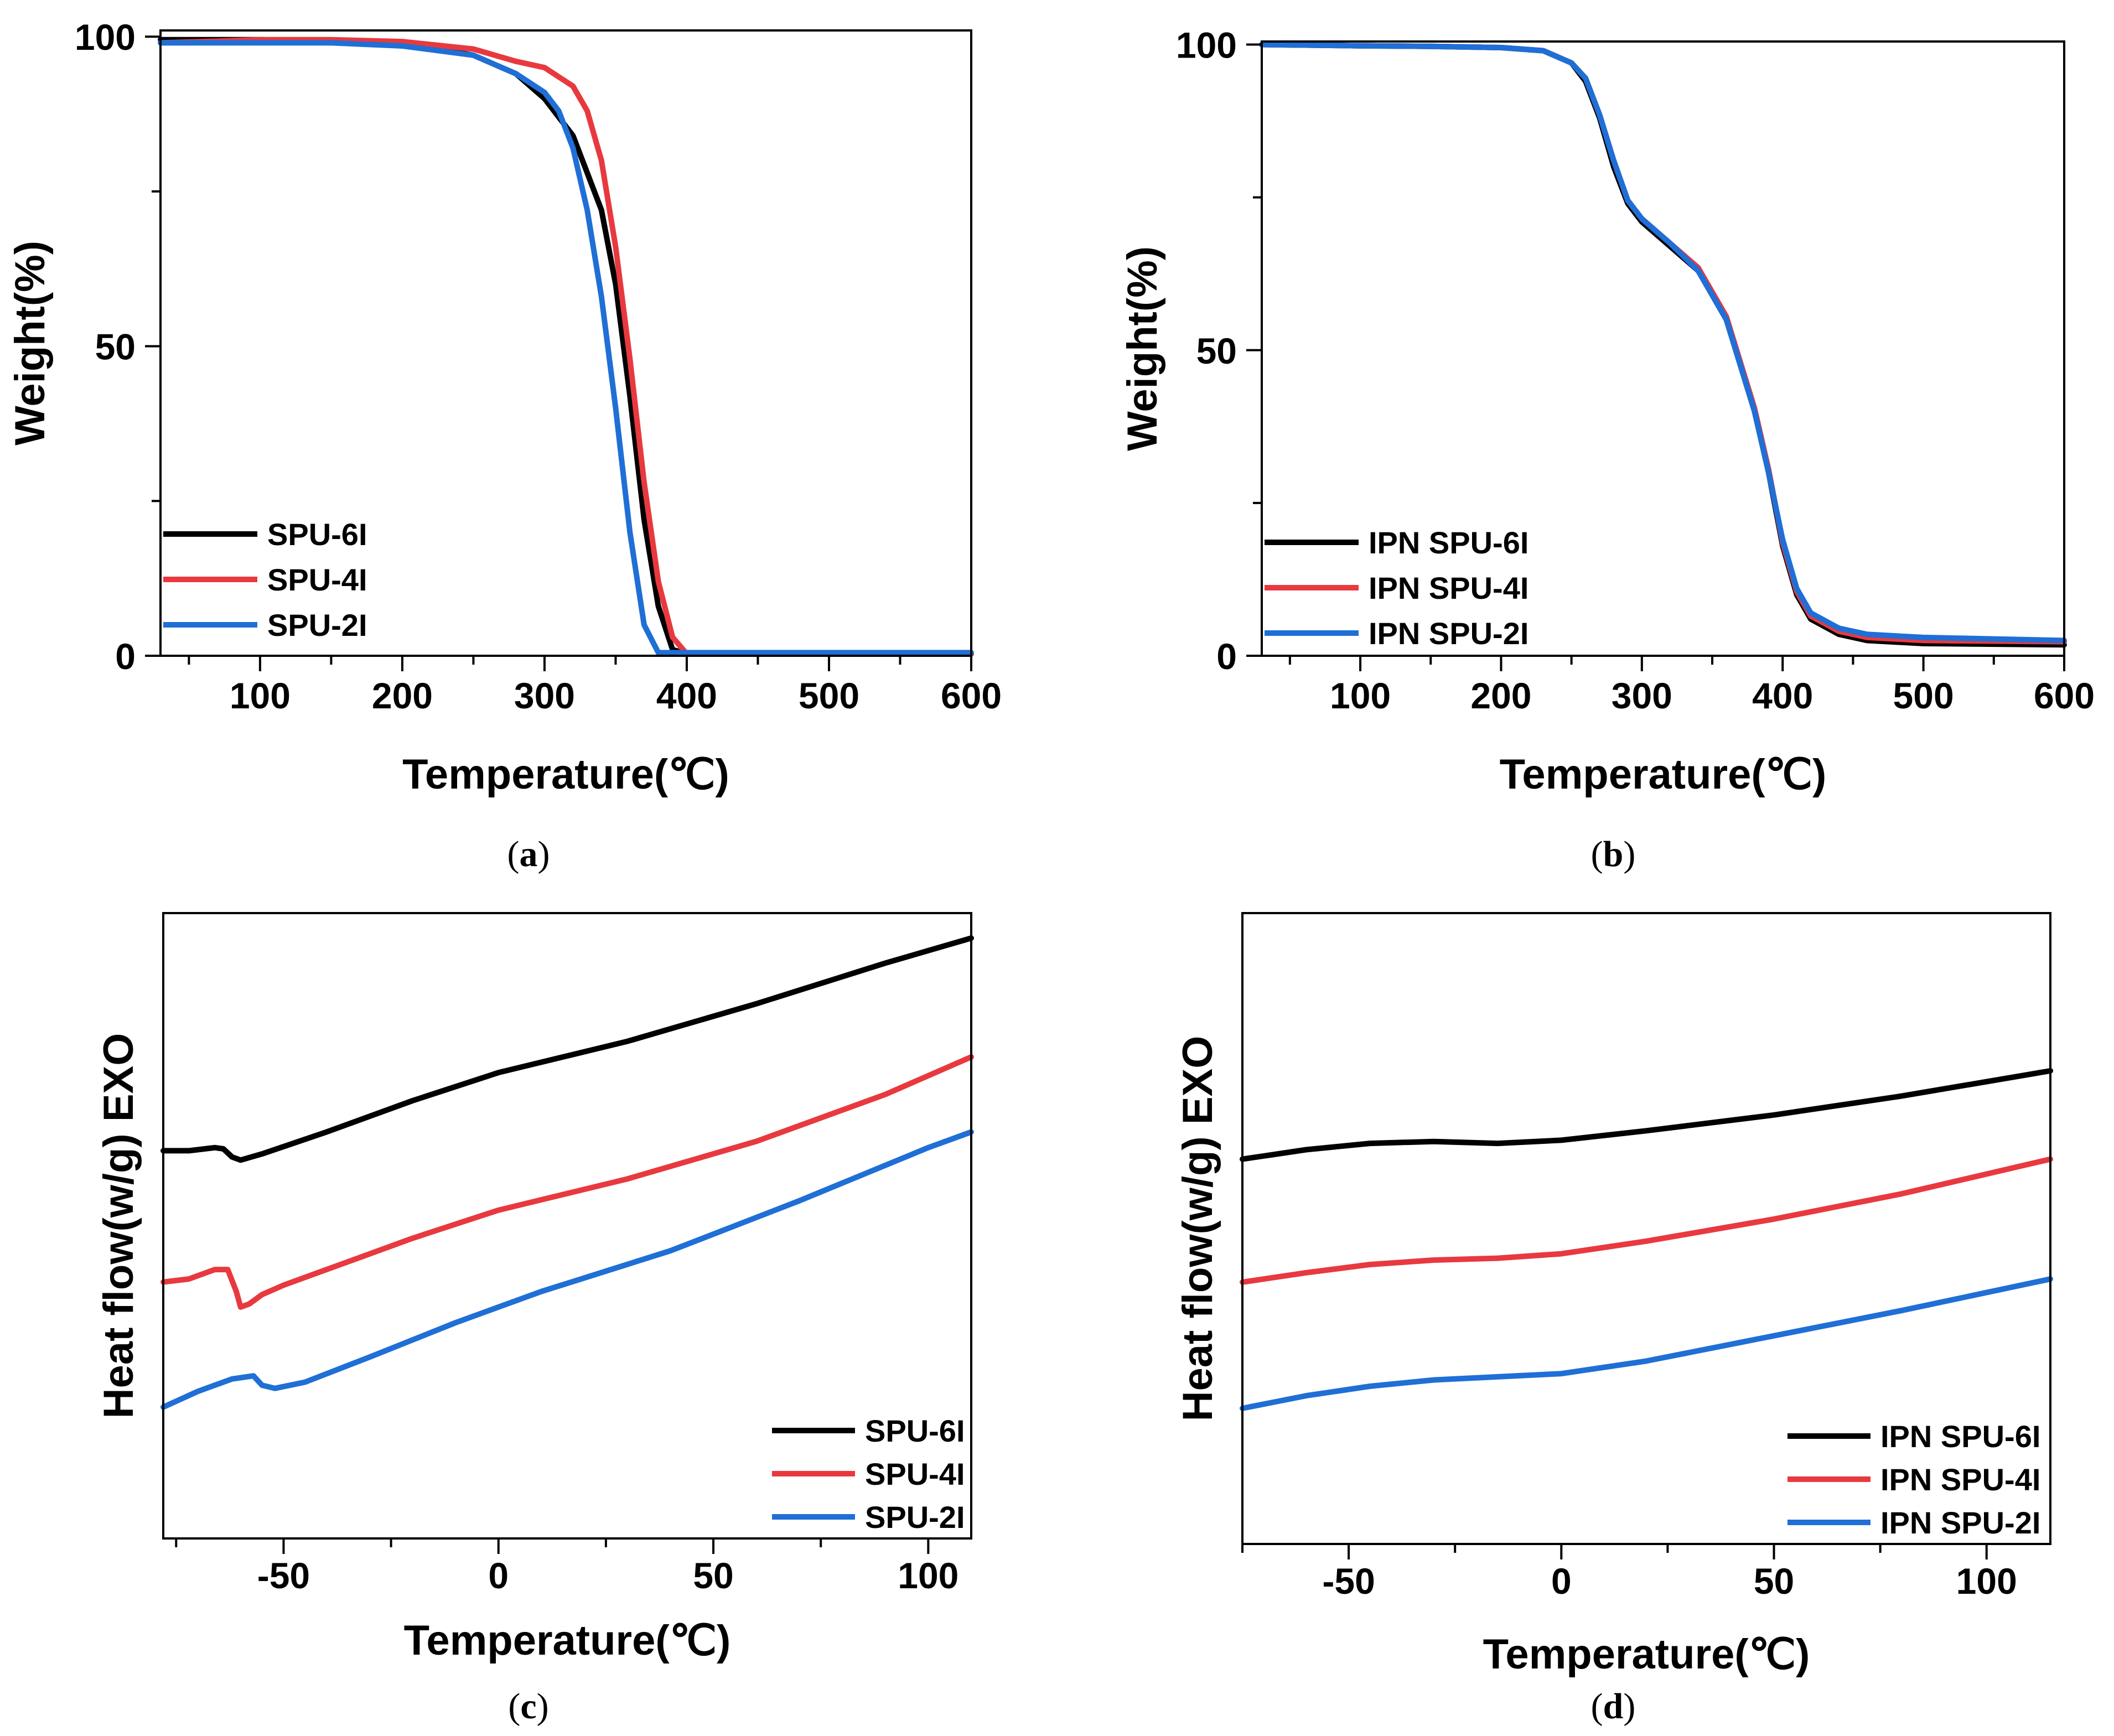 The height and width of the screenshot is (1736, 2114). Describe the element at coordinates (1646, 1115) in the screenshot. I see `series-line-ipn-spu-6i` at that location.